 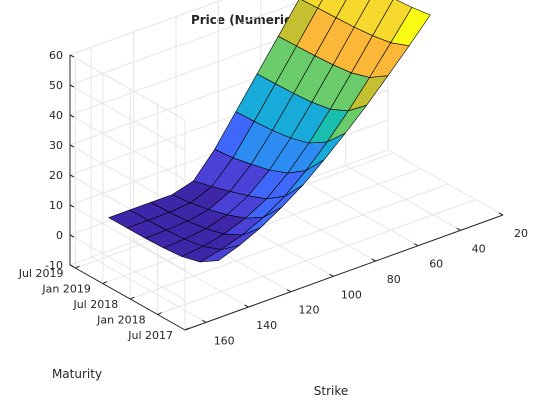 I want to click on y-axis-line, so click(x=127, y=297).